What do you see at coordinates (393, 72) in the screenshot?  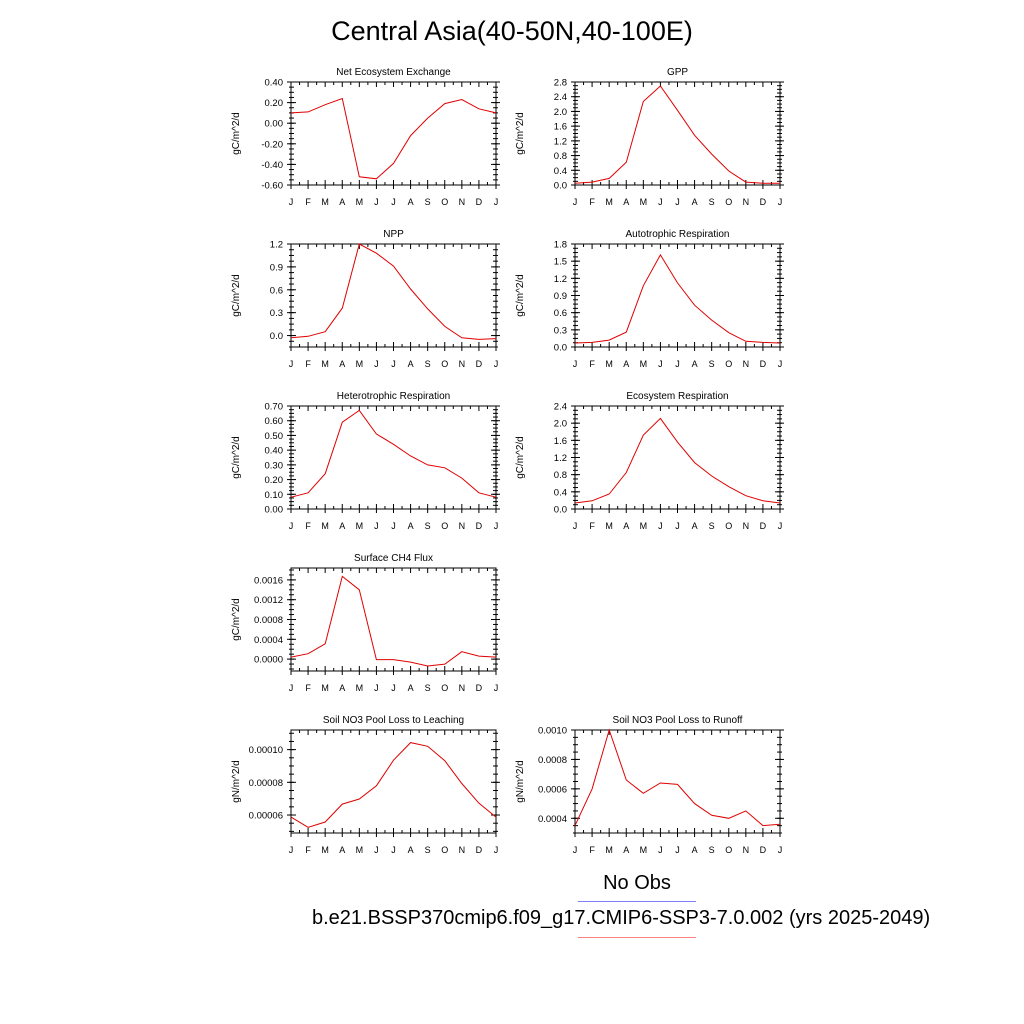 I see `panel-title: Net Ecosystem Exchange` at bounding box center [393, 72].